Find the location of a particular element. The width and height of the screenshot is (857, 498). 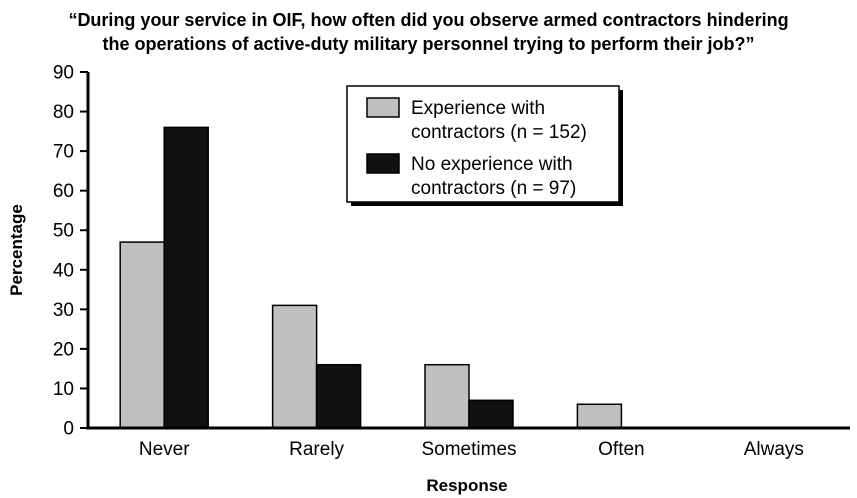

x-tick-label: Often is located at coordinates (621, 449).